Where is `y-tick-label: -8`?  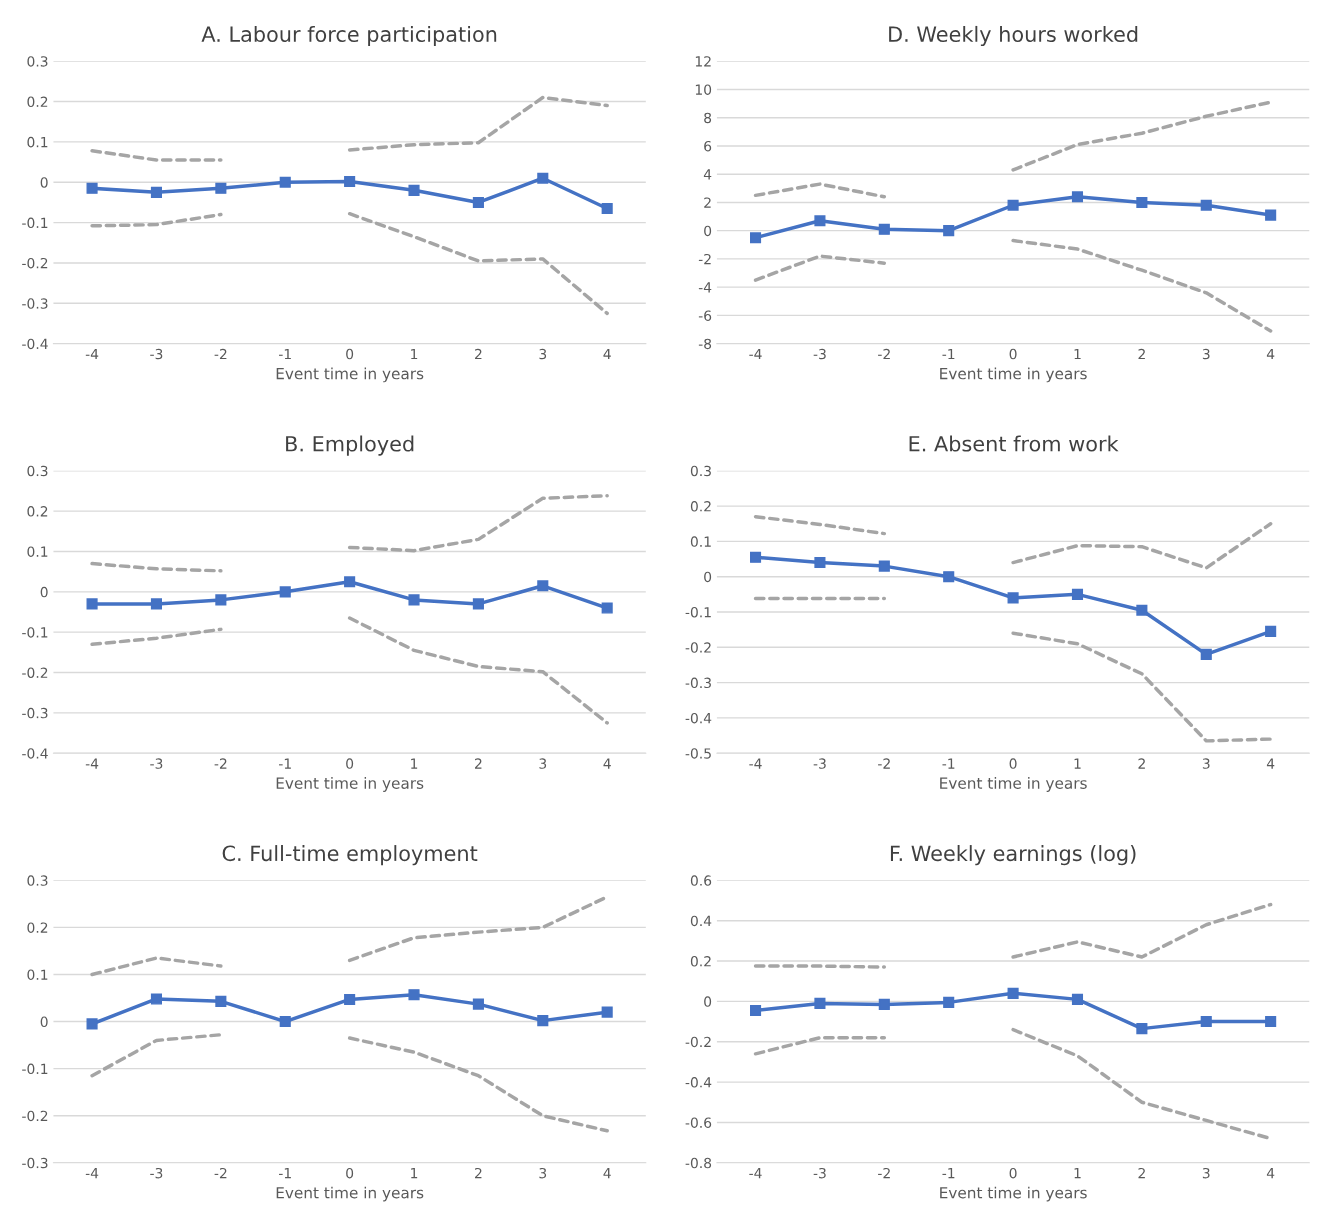 y-tick-label: -8 is located at coordinates (705, 344).